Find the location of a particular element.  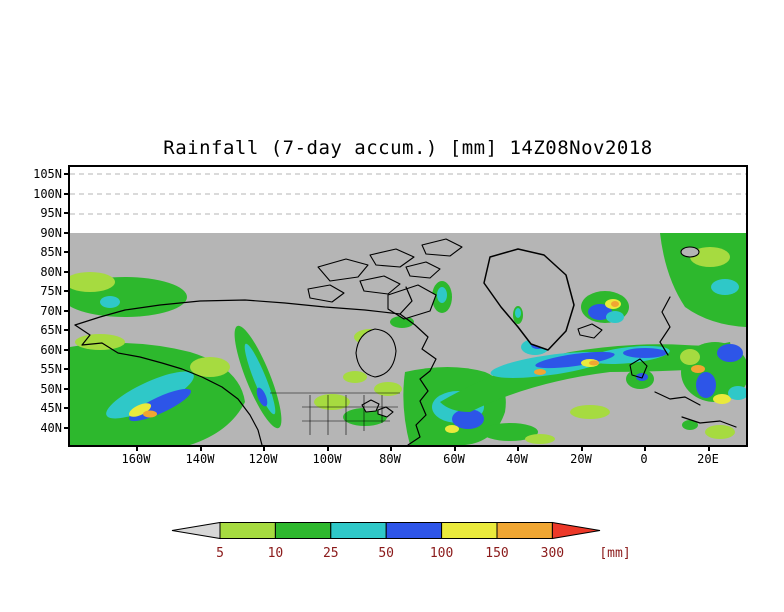

x-tick-label: 80W is located at coordinates (390, 455).